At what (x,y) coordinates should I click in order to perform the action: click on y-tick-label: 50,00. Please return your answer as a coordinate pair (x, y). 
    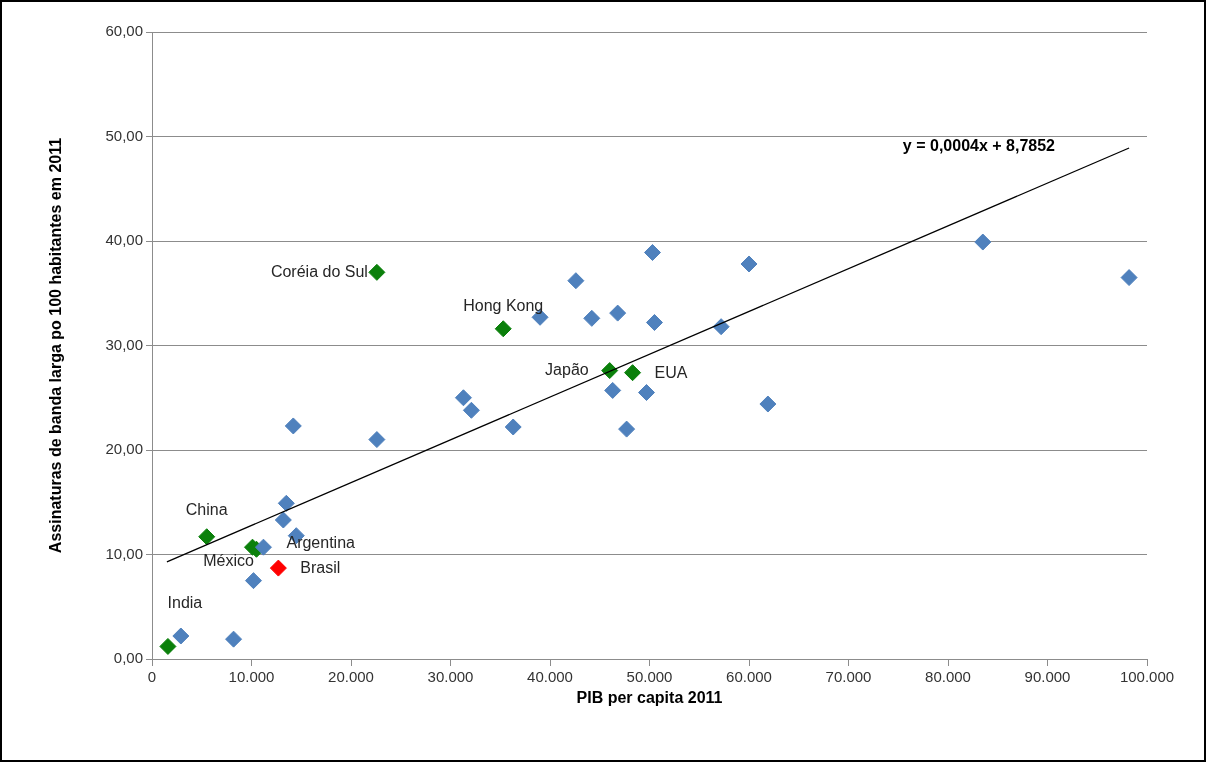
    Looking at the image, I should click on (124, 135).